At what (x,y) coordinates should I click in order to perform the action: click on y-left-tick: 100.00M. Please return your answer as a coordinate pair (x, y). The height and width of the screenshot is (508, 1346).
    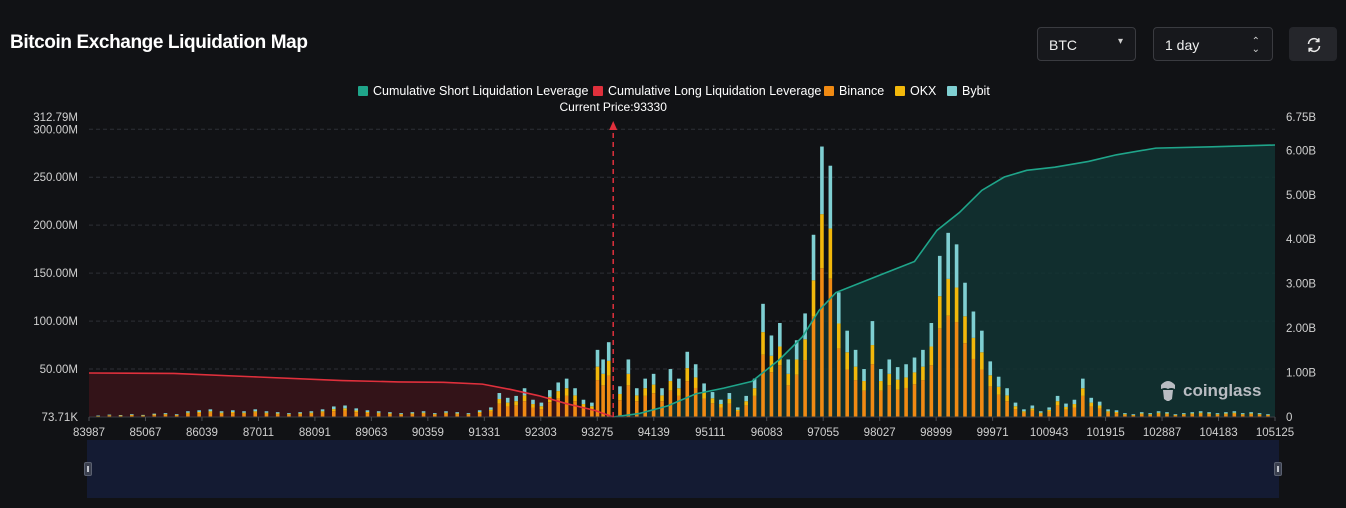
    Looking at the image, I should click on (55, 322).